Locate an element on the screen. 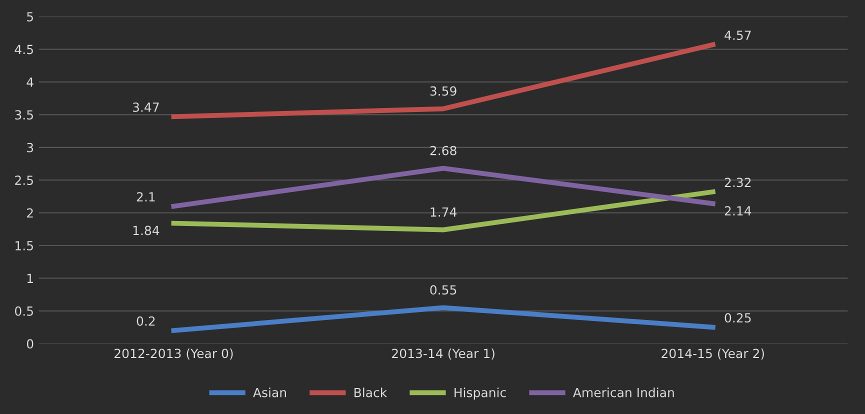  data-label: 2.1 is located at coordinates (145, 197).